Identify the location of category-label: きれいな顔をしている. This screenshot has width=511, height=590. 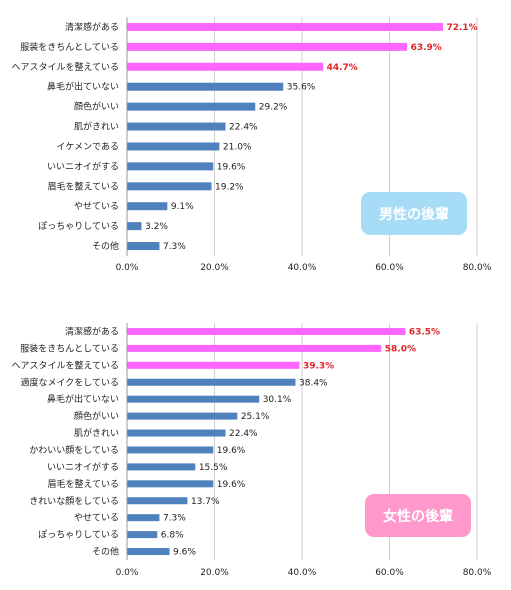
(74, 501).